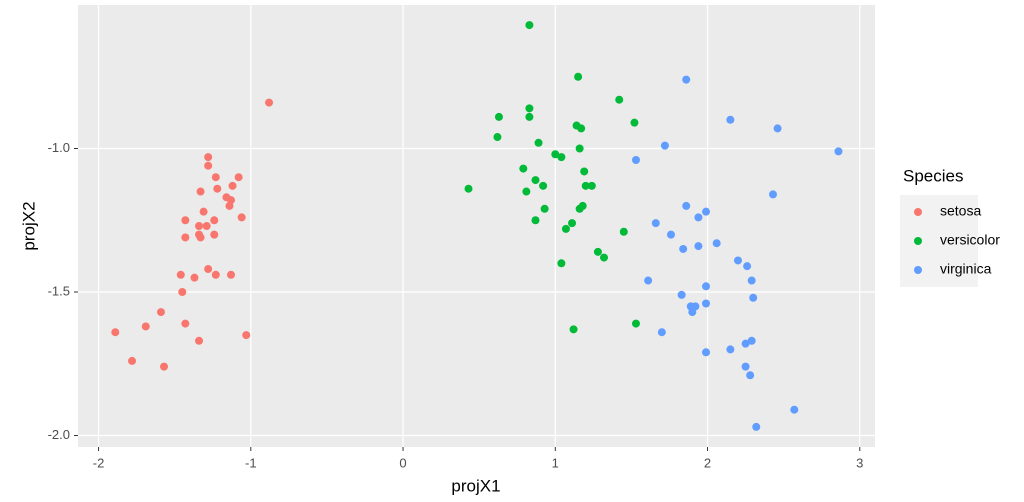 This screenshot has width=1024, height=502. What do you see at coordinates (966, 269) in the screenshot?
I see `legend-label: virginica` at bounding box center [966, 269].